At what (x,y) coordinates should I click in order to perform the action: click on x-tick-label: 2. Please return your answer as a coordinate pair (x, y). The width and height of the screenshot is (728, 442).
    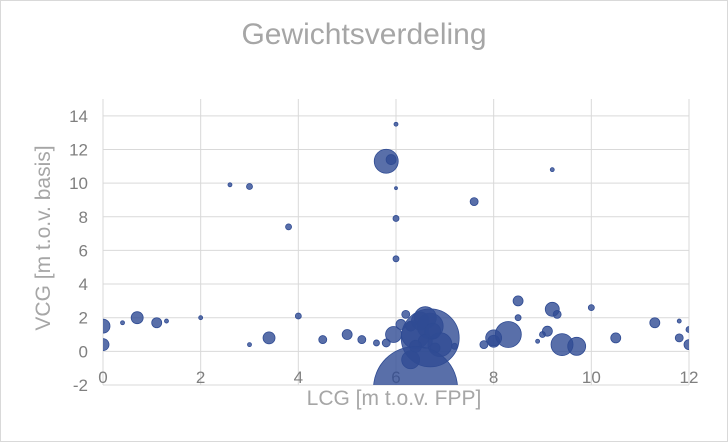
    Looking at the image, I should click on (200, 377).